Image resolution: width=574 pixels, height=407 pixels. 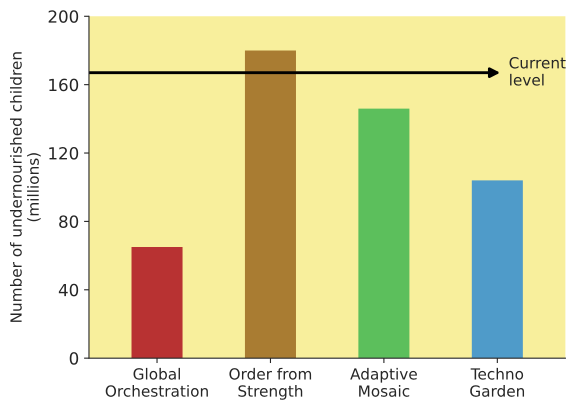 What do you see at coordinates (25, 187) in the screenshot?
I see `y-axis-title: Number of undernourished children (millions)` at bounding box center [25, 187].